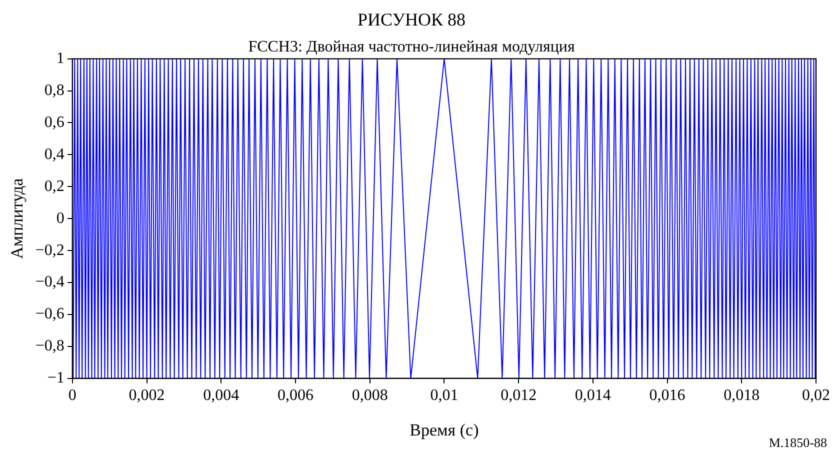 Image resolution: width=833 pixels, height=459 pixels. Describe the element at coordinates (742, 395) in the screenshot. I see `x-tick-label: 0,018` at that location.